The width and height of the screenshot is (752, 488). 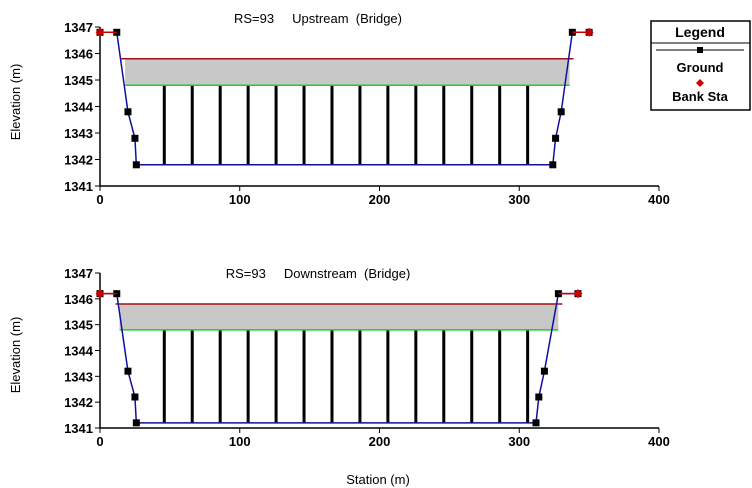 What do you see at coordinates (78, 428) in the screenshot?
I see `downstream-y-tick-label: 1341` at bounding box center [78, 428].